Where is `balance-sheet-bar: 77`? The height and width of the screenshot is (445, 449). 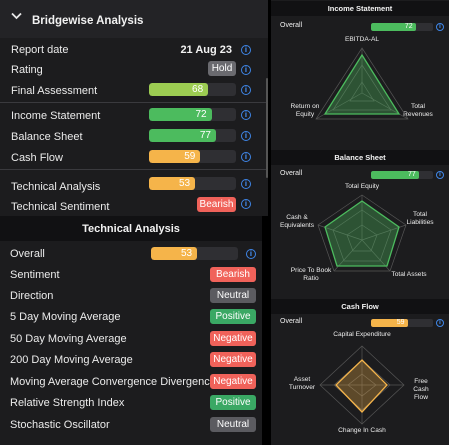
balance-sheet-bar: 77 is located at coordinates (192, 135).